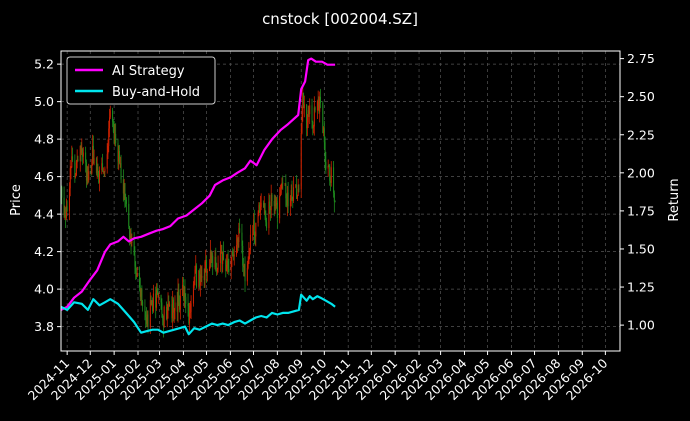  What do you see at coordinates (141, 80) in the screenshot?
I see `legend: AI Strategy Buy-and-Hold` at bounding box center [141, 80].